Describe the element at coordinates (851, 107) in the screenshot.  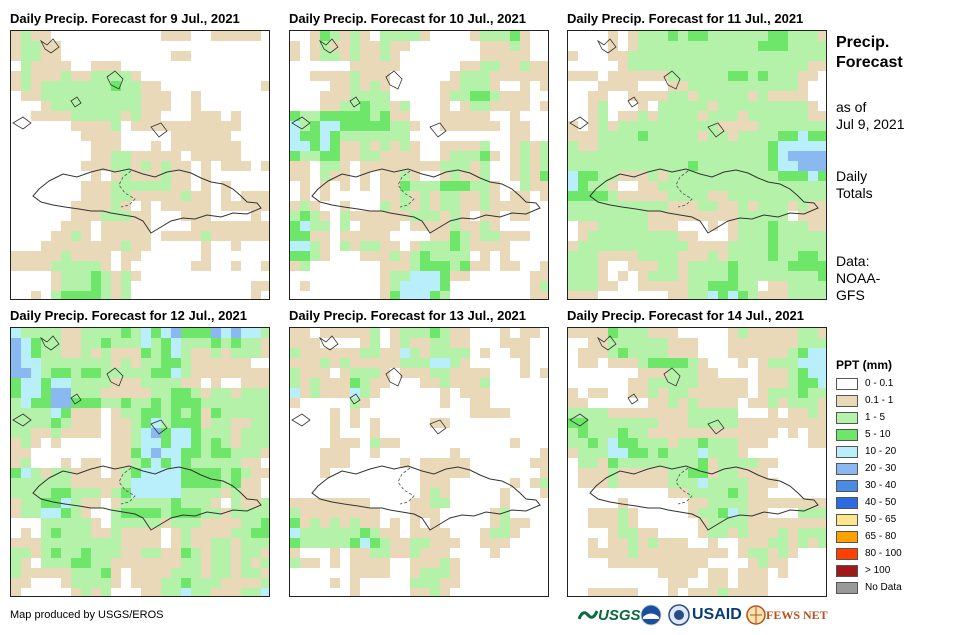
I see `as-of-line1: as of` at that location.